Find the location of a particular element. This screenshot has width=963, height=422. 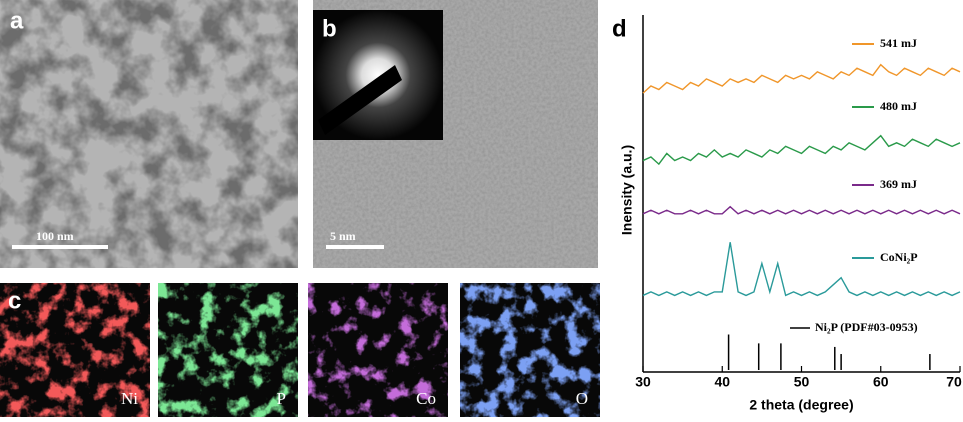

scale-text: 5 nm is located at coordinates (343, 236).